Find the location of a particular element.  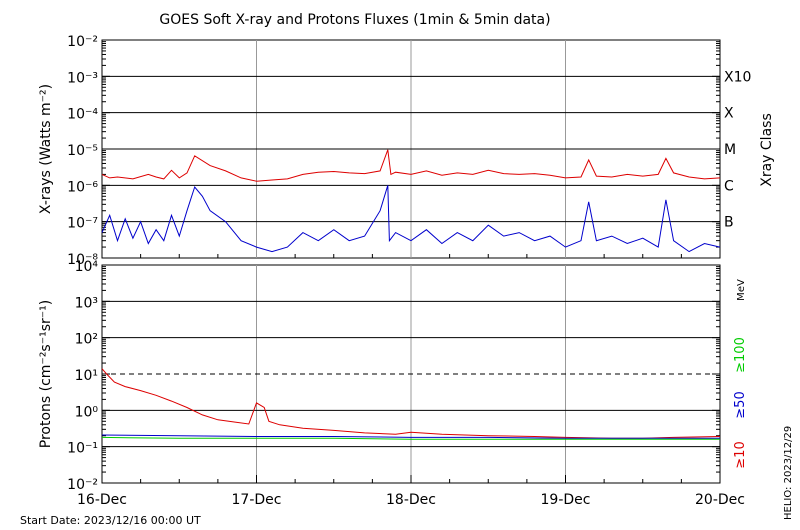

x-tick-label: 18-Dec is located at coordinates (411, 500).